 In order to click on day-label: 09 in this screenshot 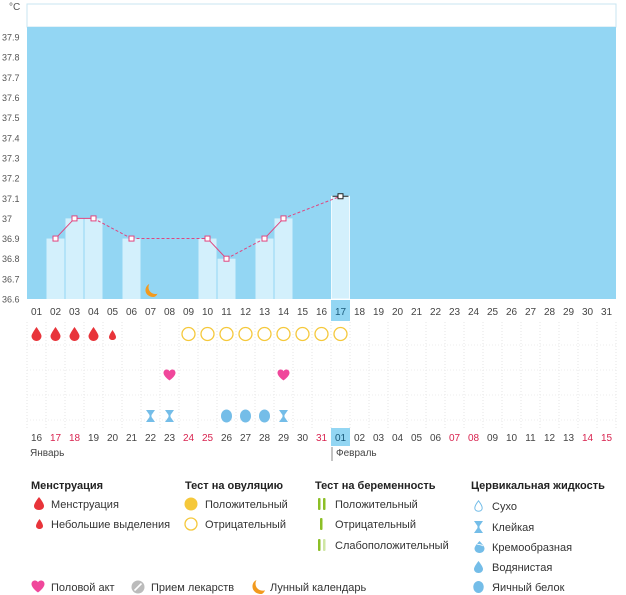, I will do `click(189, 312)`.